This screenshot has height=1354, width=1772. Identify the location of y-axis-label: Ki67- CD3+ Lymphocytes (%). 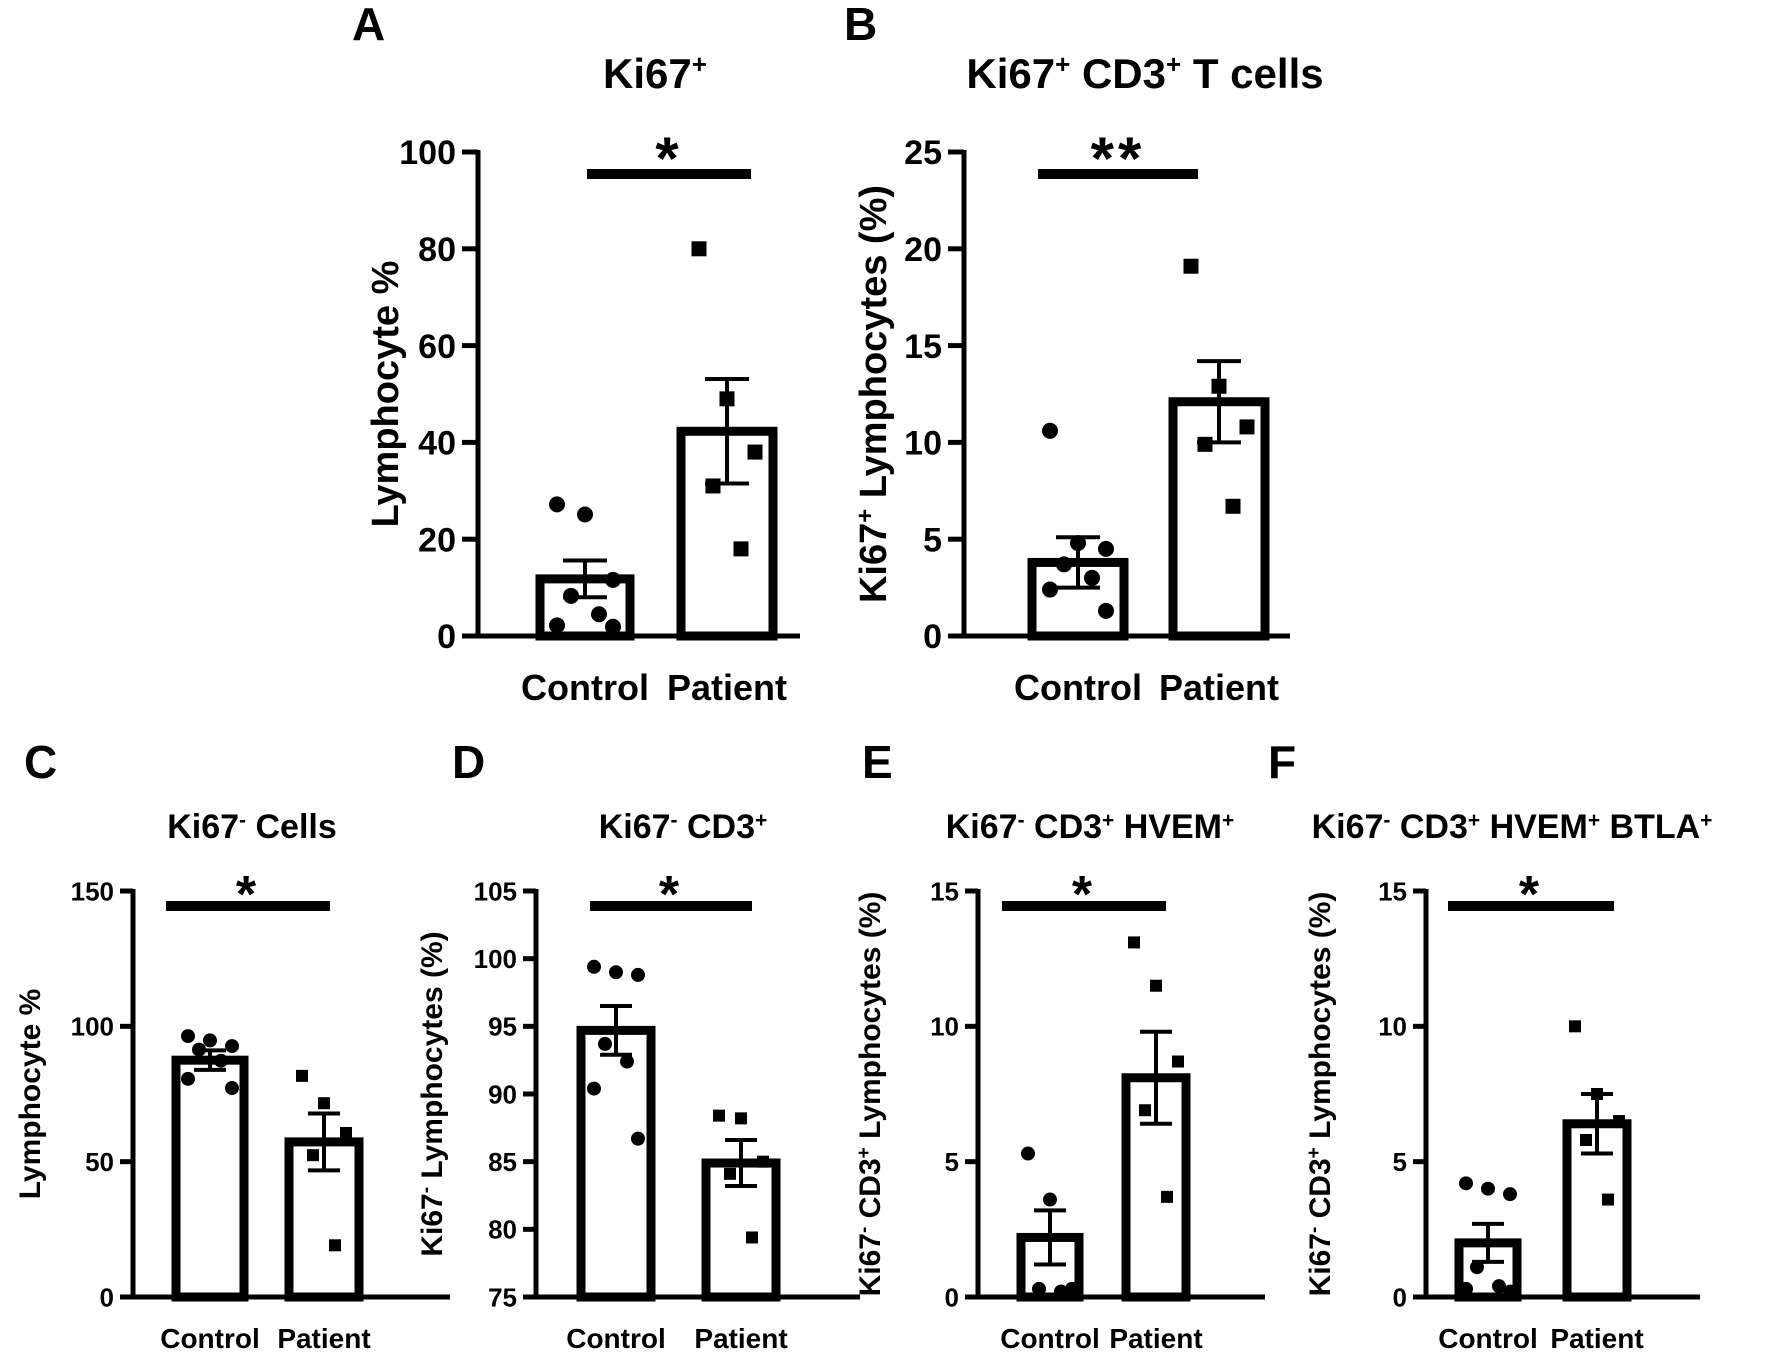
(871, 1094).